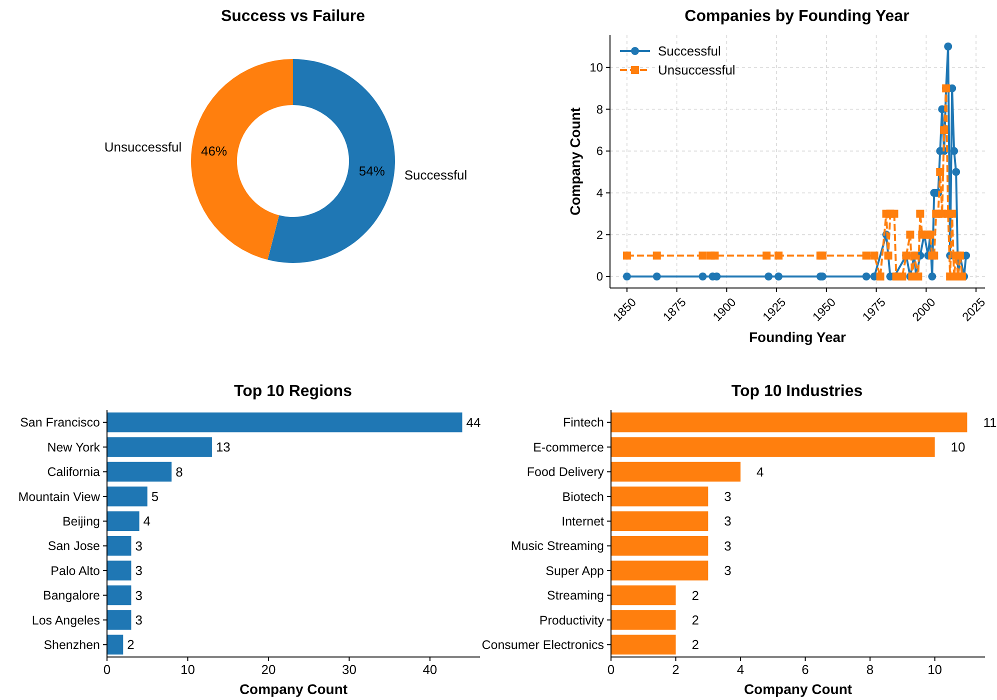 The image size is (997, 700). What do you see at coordinates (575, 571) in the screenshot?
I see `y-tick-label: Super App` at bounding box center [575, 571].